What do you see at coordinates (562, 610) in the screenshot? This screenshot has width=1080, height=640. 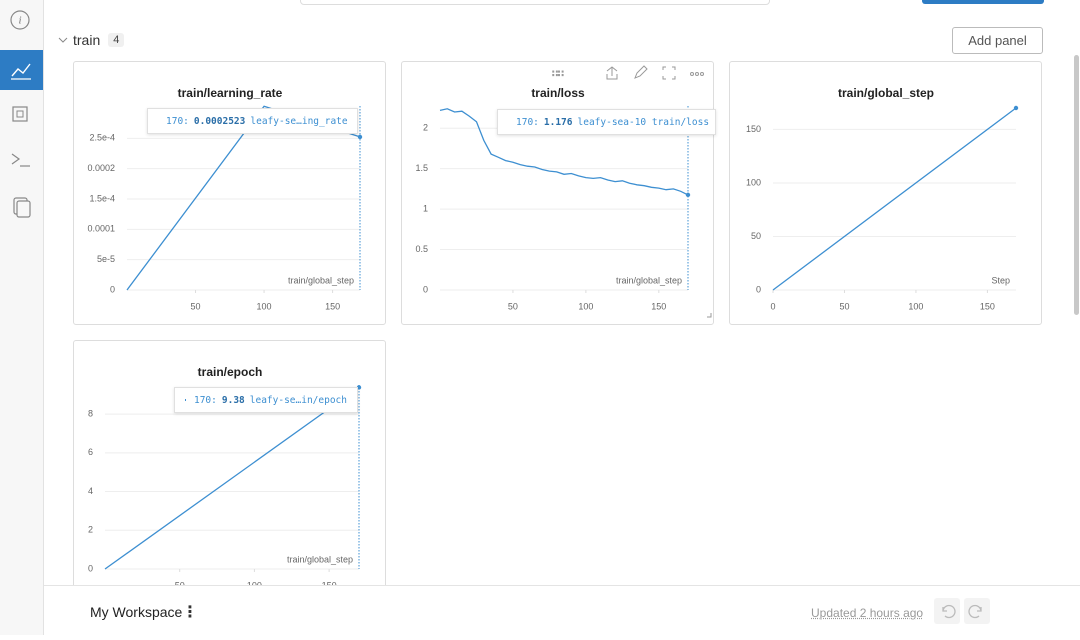 I see `footer: My Workspace ⋮ Updated 2 hours ago` at bounding box center [562, 610].